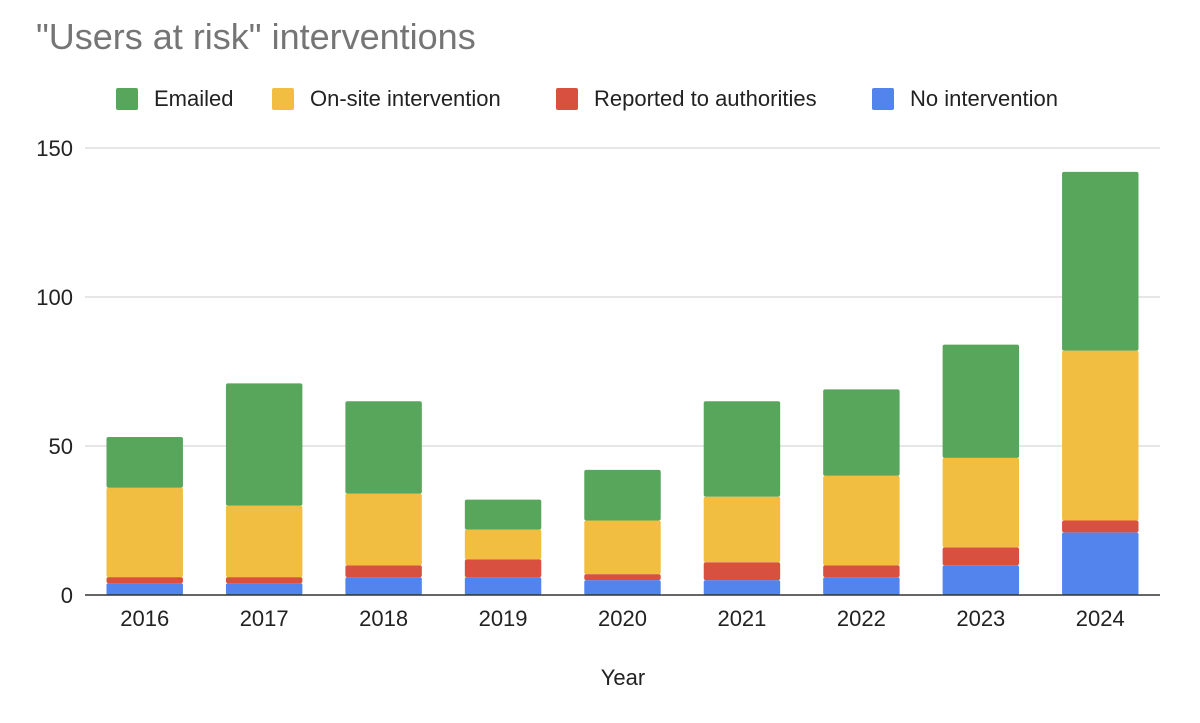 The image size is (1200, 723). Describe the element at coordinates (264, 618) in the screenshot. I see `x-tick-label: 2017` at that location.